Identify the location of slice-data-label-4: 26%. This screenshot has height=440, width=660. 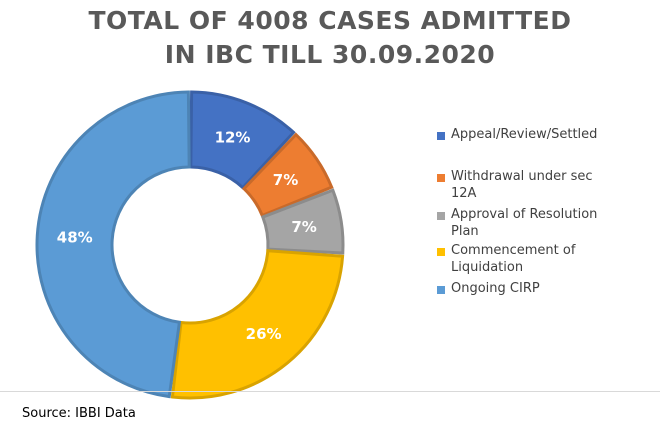
(264, 334).